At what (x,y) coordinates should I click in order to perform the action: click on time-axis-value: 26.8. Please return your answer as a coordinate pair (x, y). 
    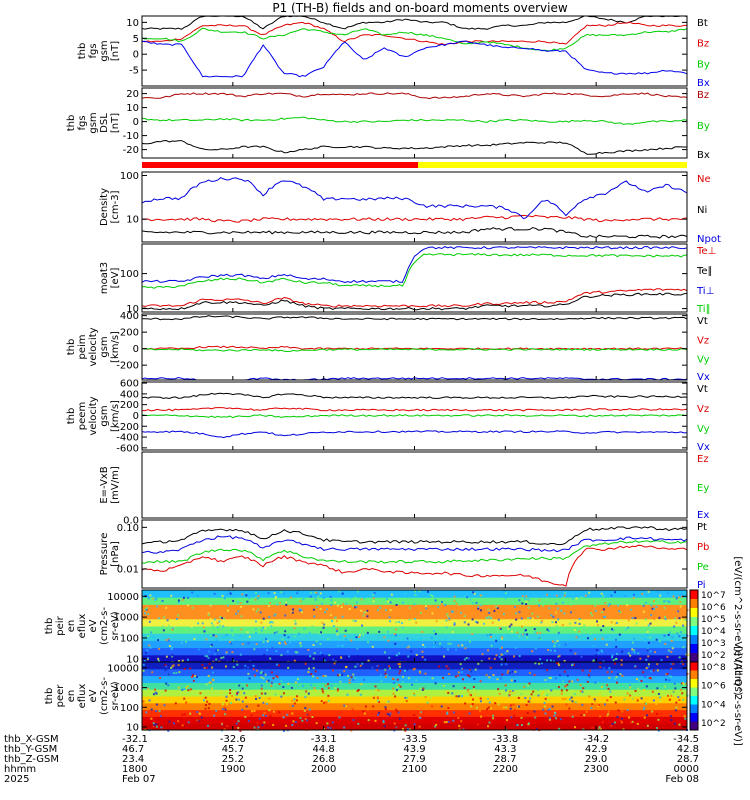
    Looking at the image, I should click on (324, 759).